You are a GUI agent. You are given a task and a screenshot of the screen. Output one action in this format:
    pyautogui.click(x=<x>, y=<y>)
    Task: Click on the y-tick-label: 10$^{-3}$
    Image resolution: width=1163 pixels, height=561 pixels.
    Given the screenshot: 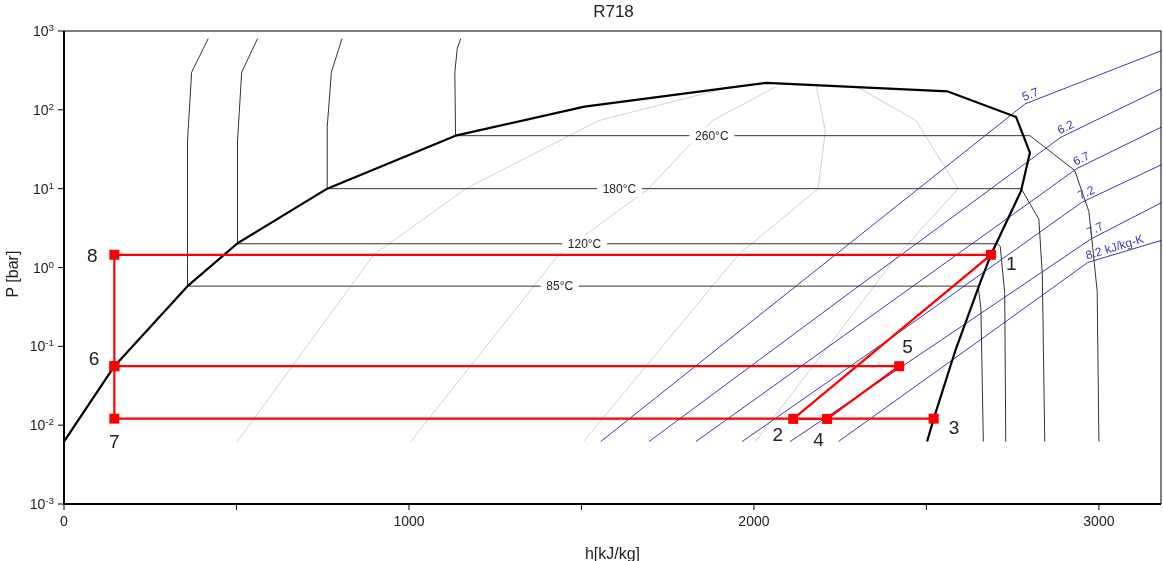 What is the action you would take?
    pyautogui.click(x=42, y=503)
    